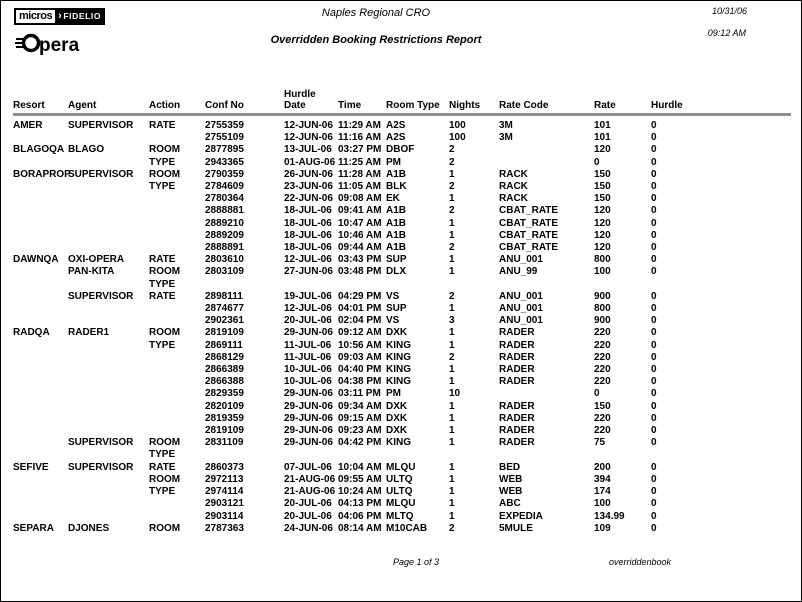 Image resolution: width=802 pixels, height=602 pixels. Describe the element at coordinates (359, 174) in the screenshot. I see `cell-time: 11:28 AM` at that location.